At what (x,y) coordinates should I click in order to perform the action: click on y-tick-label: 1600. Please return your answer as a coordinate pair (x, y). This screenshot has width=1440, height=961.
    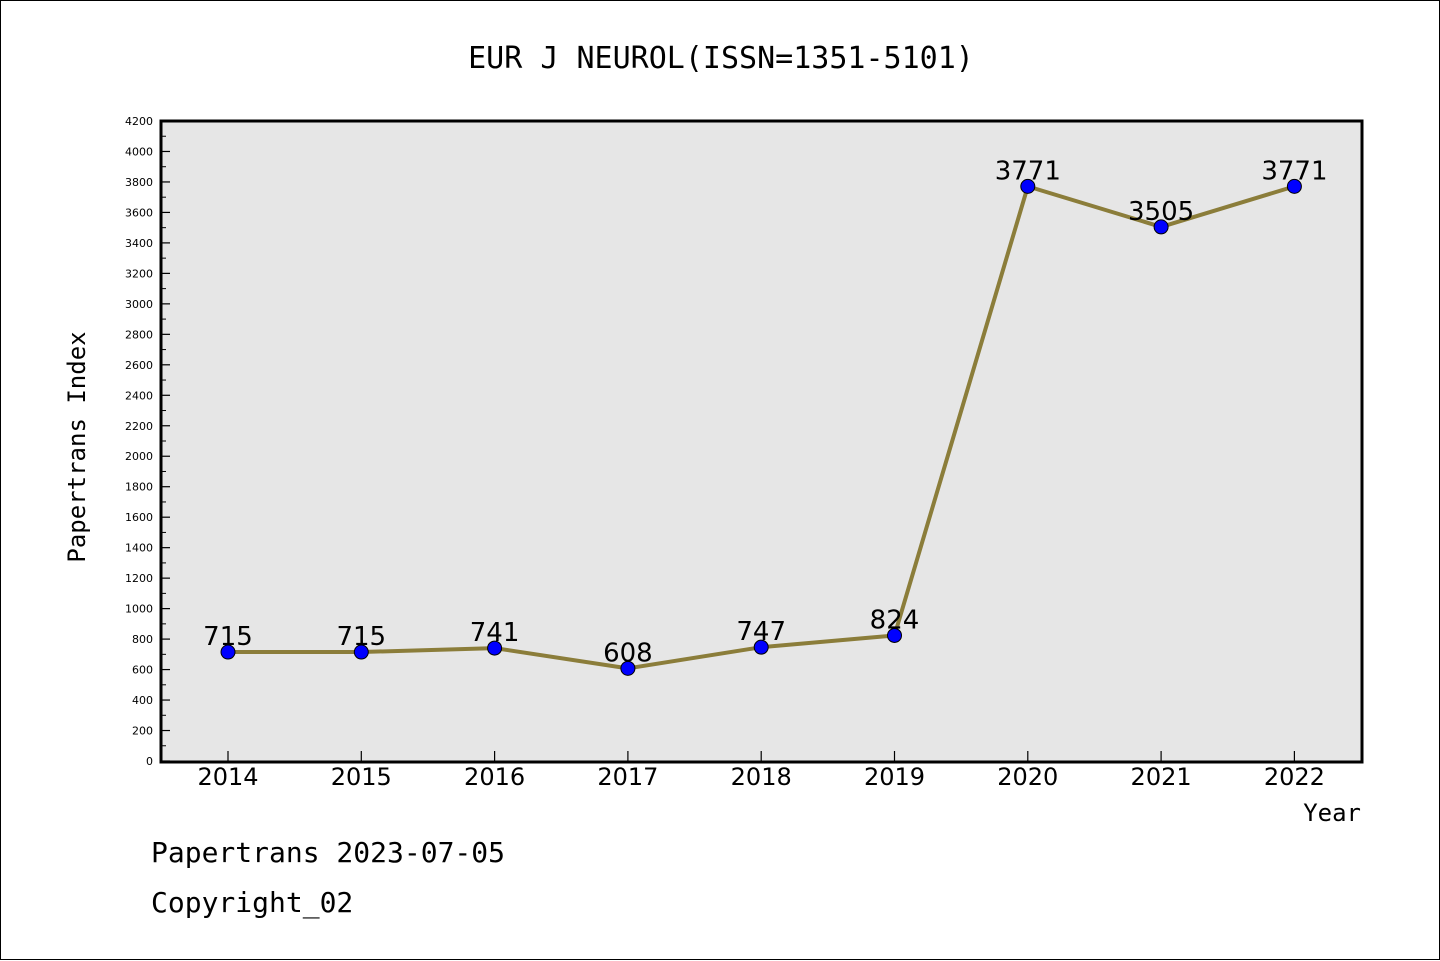
    Looking at the image, I should click on (139, 517).